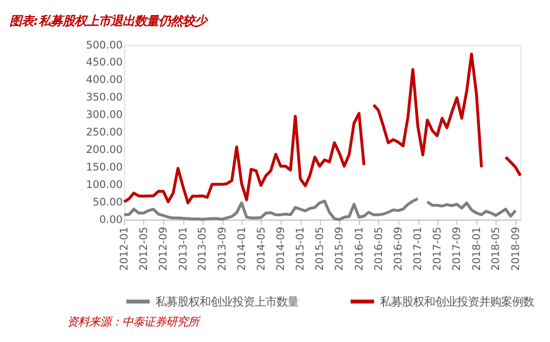  What do you see at coordinates (496, 248) in the screenshot?
I see `x-tick-label: 2018-05` at bounding box center [496, 248].